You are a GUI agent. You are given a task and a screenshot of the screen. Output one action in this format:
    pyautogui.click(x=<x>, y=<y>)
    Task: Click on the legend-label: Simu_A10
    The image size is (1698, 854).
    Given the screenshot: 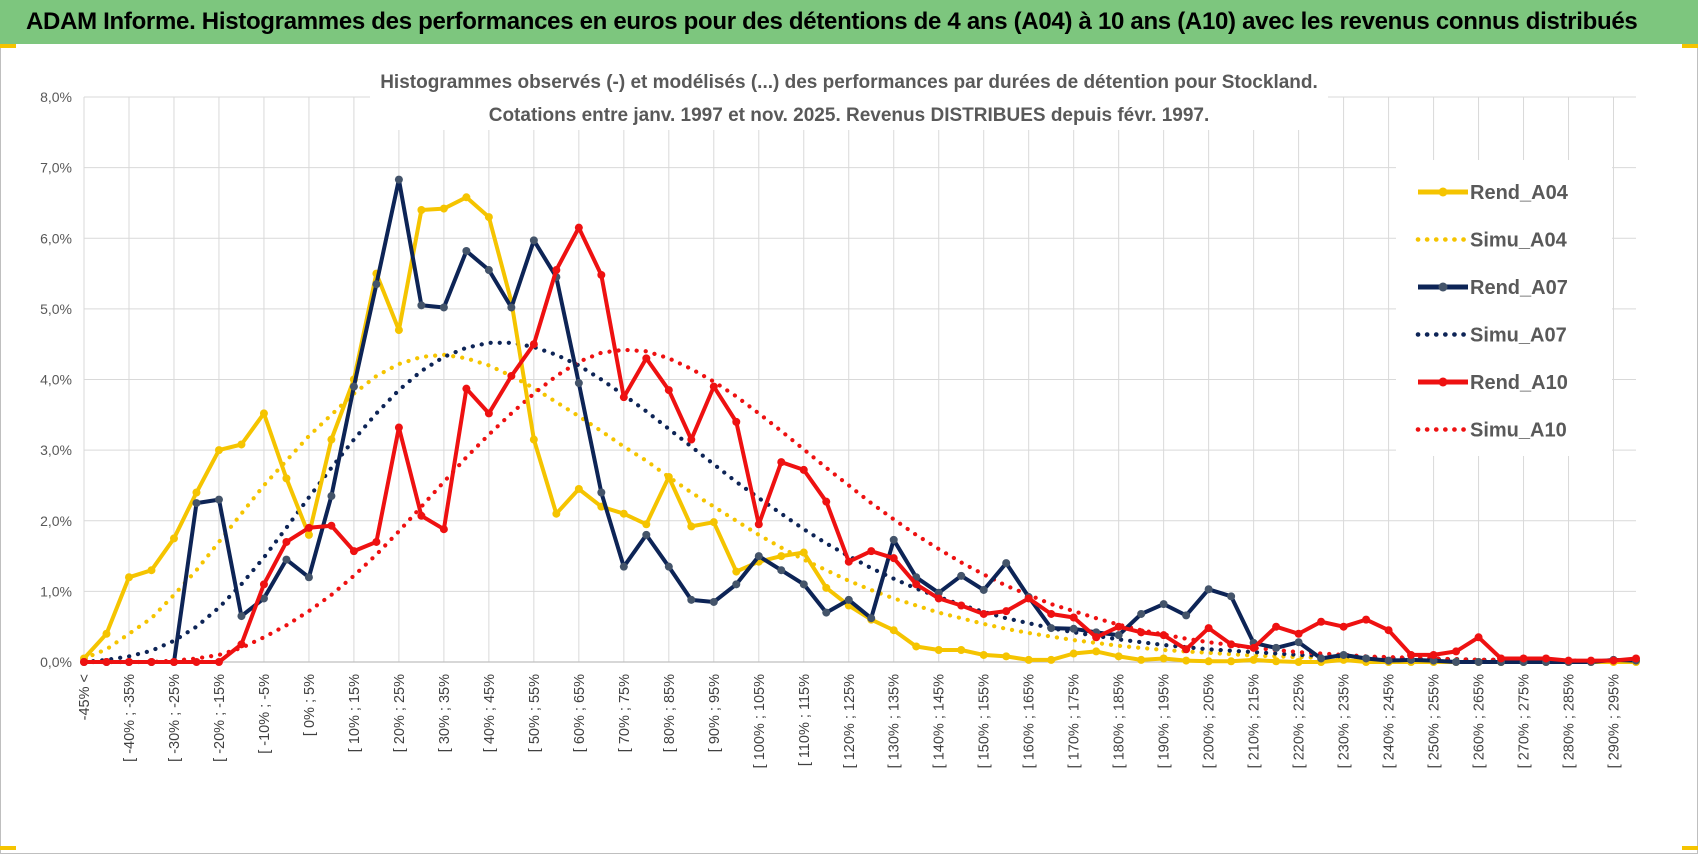 What is the action you would take?
    pyautogui.click(x=1518, y=431)
    